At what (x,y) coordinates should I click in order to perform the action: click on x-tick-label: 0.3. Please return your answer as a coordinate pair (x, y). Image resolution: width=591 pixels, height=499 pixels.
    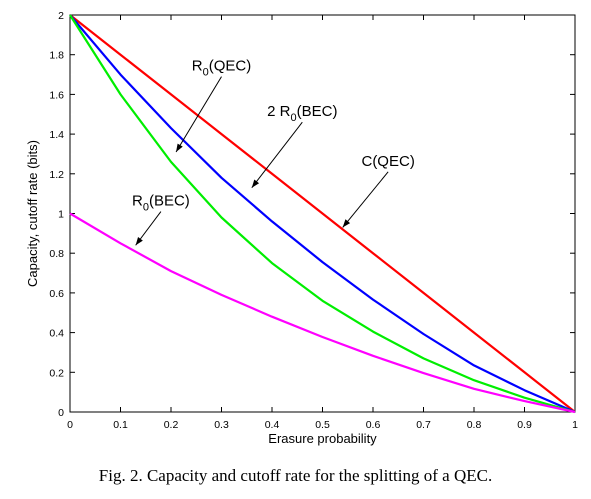
    Looking at the image, I should click on (221, 425).